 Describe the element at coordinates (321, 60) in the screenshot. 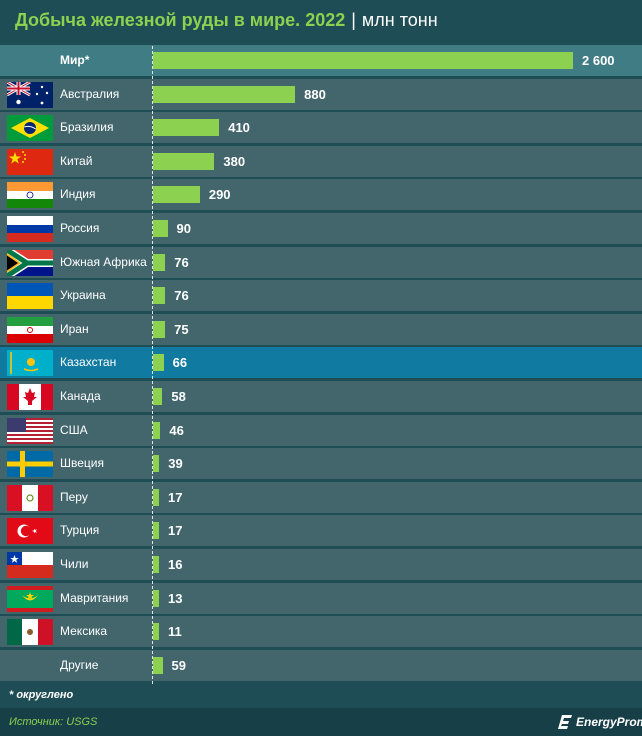

I see `chart-row: Мир* 2 600` at that location.